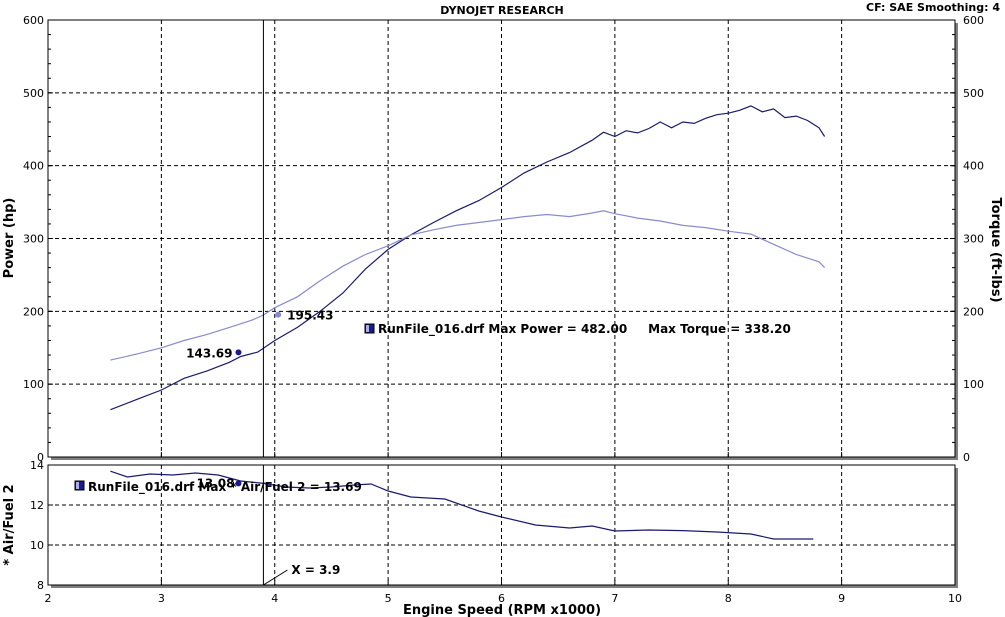  I want to click on y-tick-label-afr: 10, so click(37, 545).